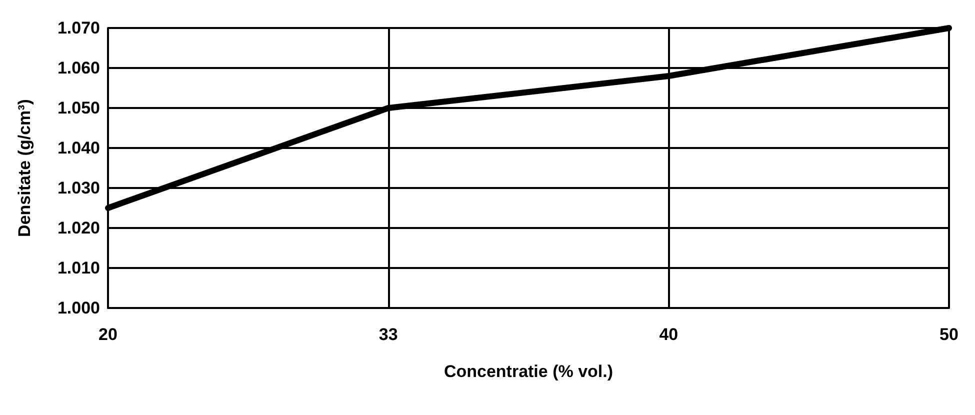  Describe the element at coordinates (78, 68) in the screenshot. I see `y-tick-label: 1.060` at that location.